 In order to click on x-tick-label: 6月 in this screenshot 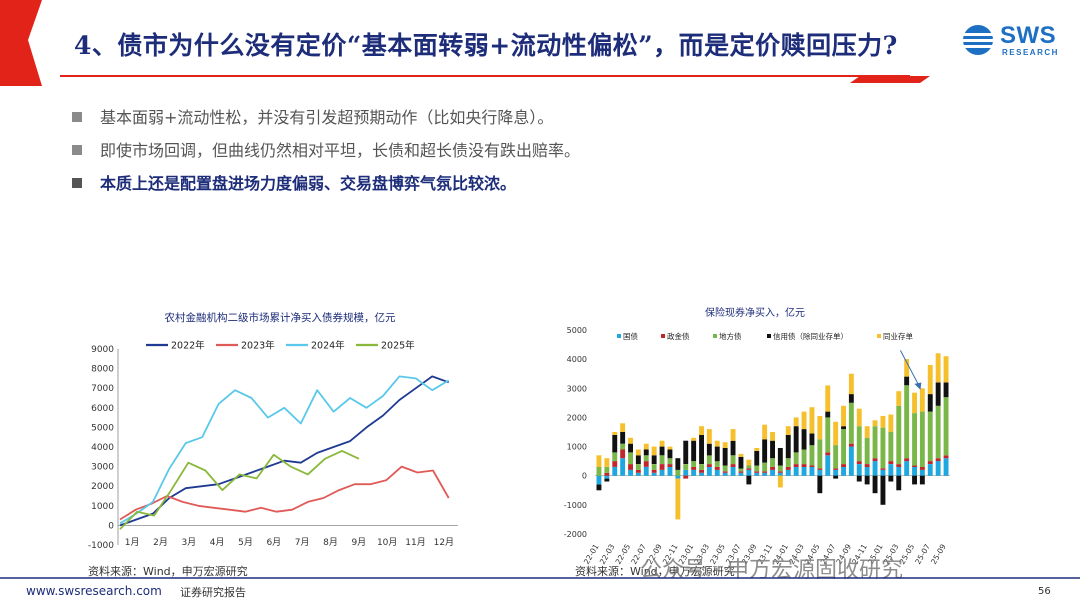, I will do `click(273, 542)`.